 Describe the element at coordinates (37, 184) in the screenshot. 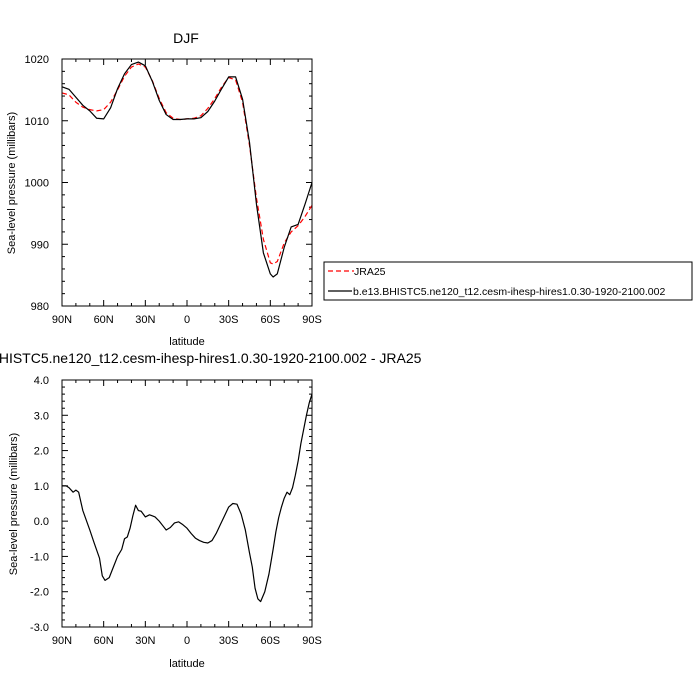

I see `top-y-tick-label: 1000` at that location.